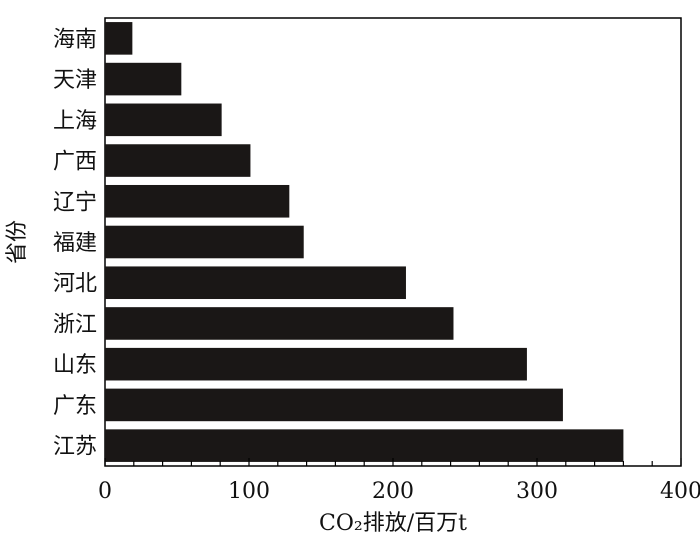 The width and height of the screenshot is (700, 548). I want to click on bar-江苏, so click(364, 445).